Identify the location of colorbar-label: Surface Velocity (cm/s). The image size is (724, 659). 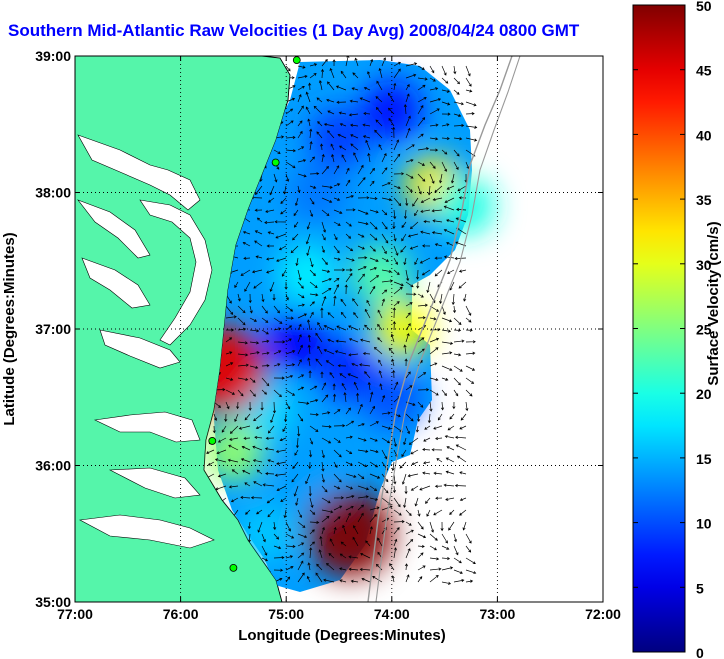
(713, 303).